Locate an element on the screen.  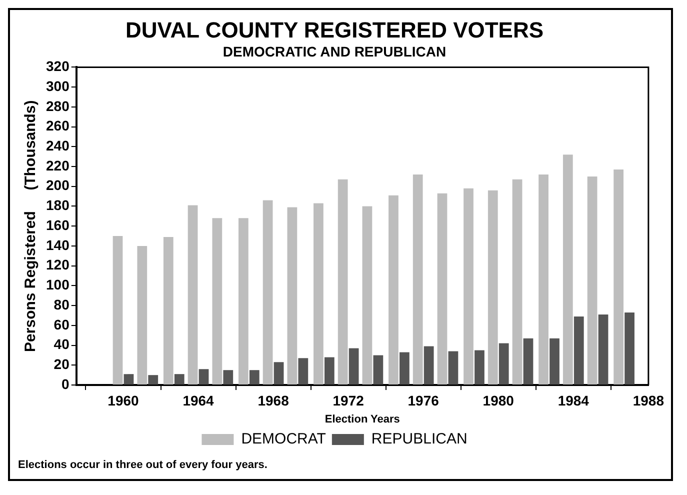
y-tick-label: 220 is located at coordinates (58, 165).